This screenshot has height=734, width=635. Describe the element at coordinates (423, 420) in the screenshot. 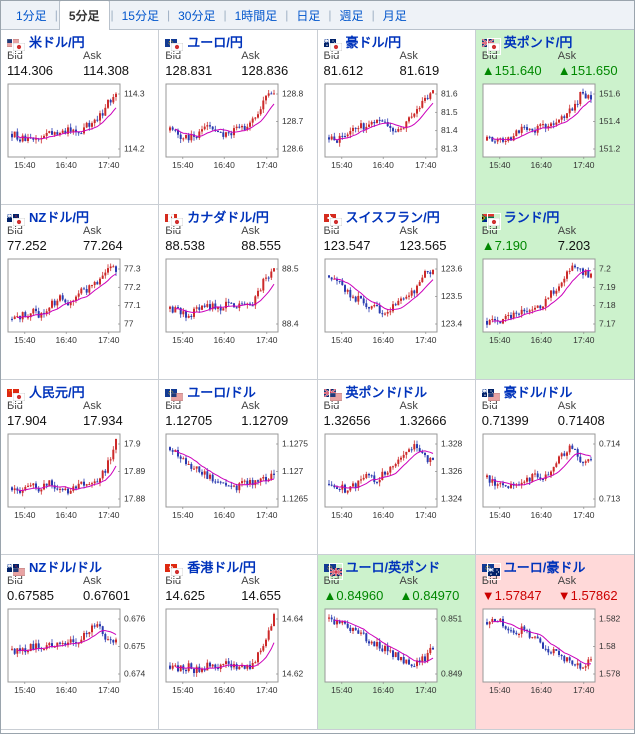

I see `ask-value: 1.32666` at that location.